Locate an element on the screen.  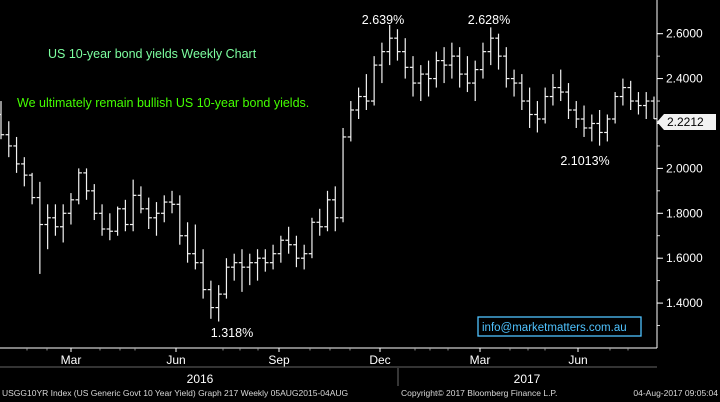
y-tick-label: 1.8000 is located at coordinates (684, 213).